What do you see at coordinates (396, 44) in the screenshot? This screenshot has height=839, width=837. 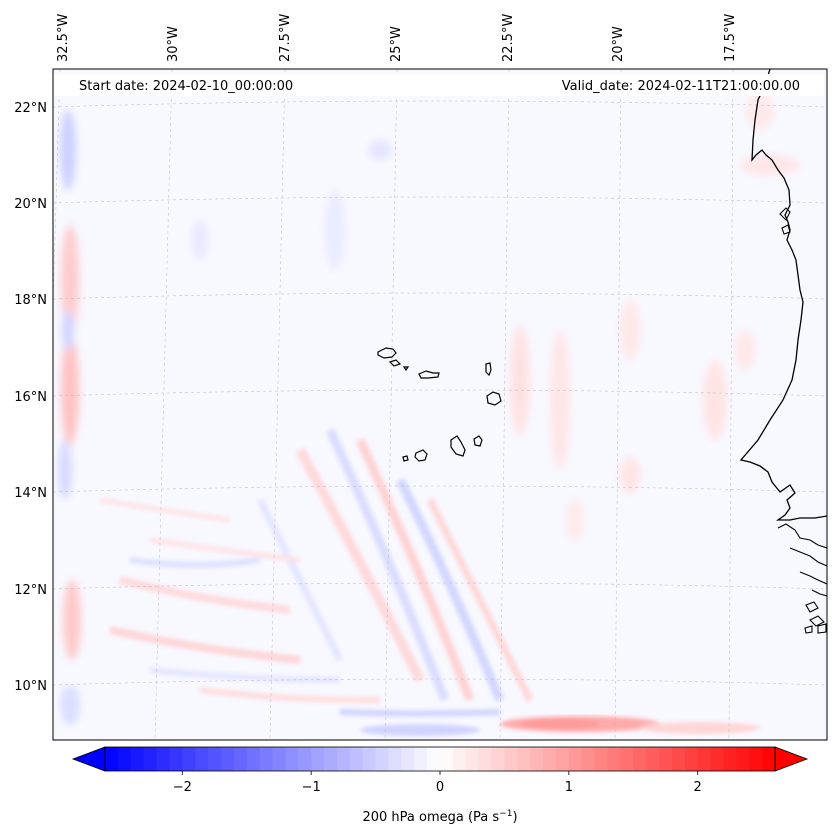 I see `lon-label: 25°W` at bounding box center [396, 44].